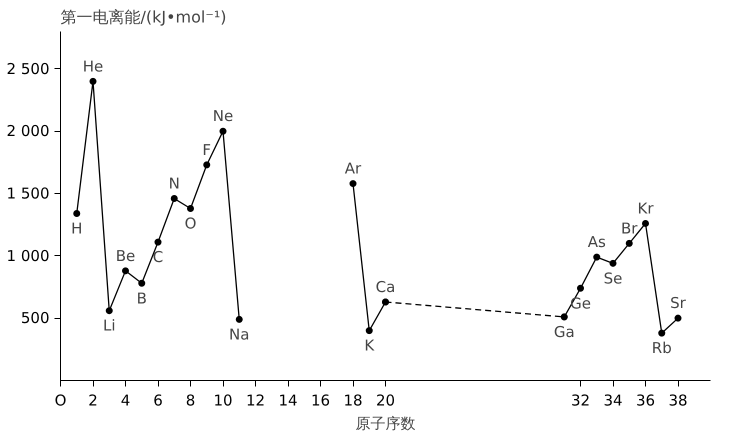 The height and width of the screenshot is (445, 750). Describe the element at coordinates (386, 423) in the screenshot. I see `x-axis-title: 原子序数` at that location.